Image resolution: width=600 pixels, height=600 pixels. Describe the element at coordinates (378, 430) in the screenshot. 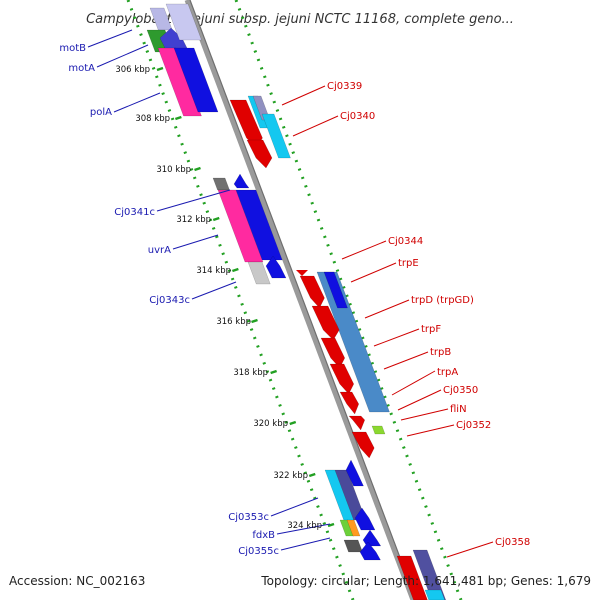

I see `gene-fliN` at that location.